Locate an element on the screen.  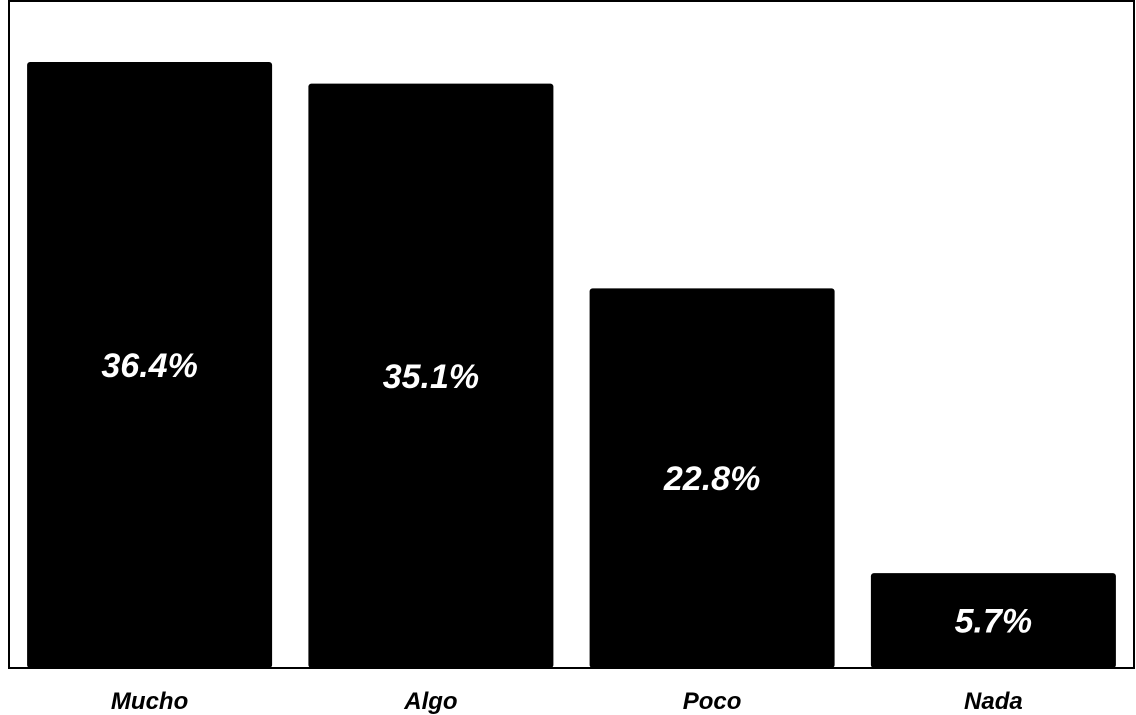
bar-value-label: 5.7% is located at coordinates (994, 622).